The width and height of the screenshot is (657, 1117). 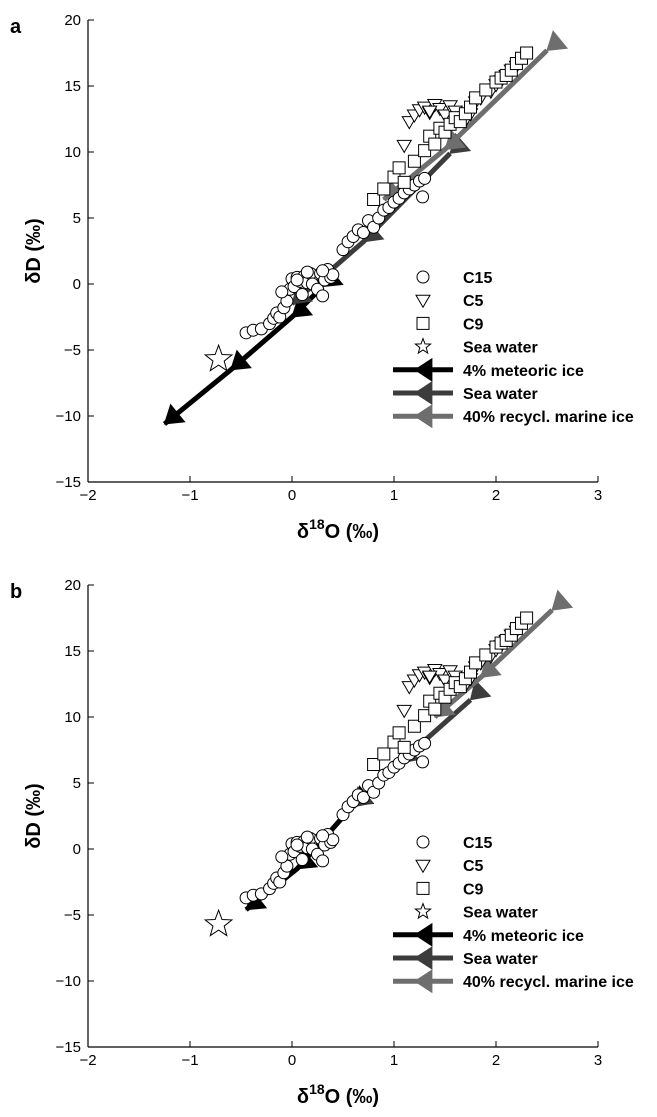 I want to click on x-tick-label: 3, so click(x=598, y=495).